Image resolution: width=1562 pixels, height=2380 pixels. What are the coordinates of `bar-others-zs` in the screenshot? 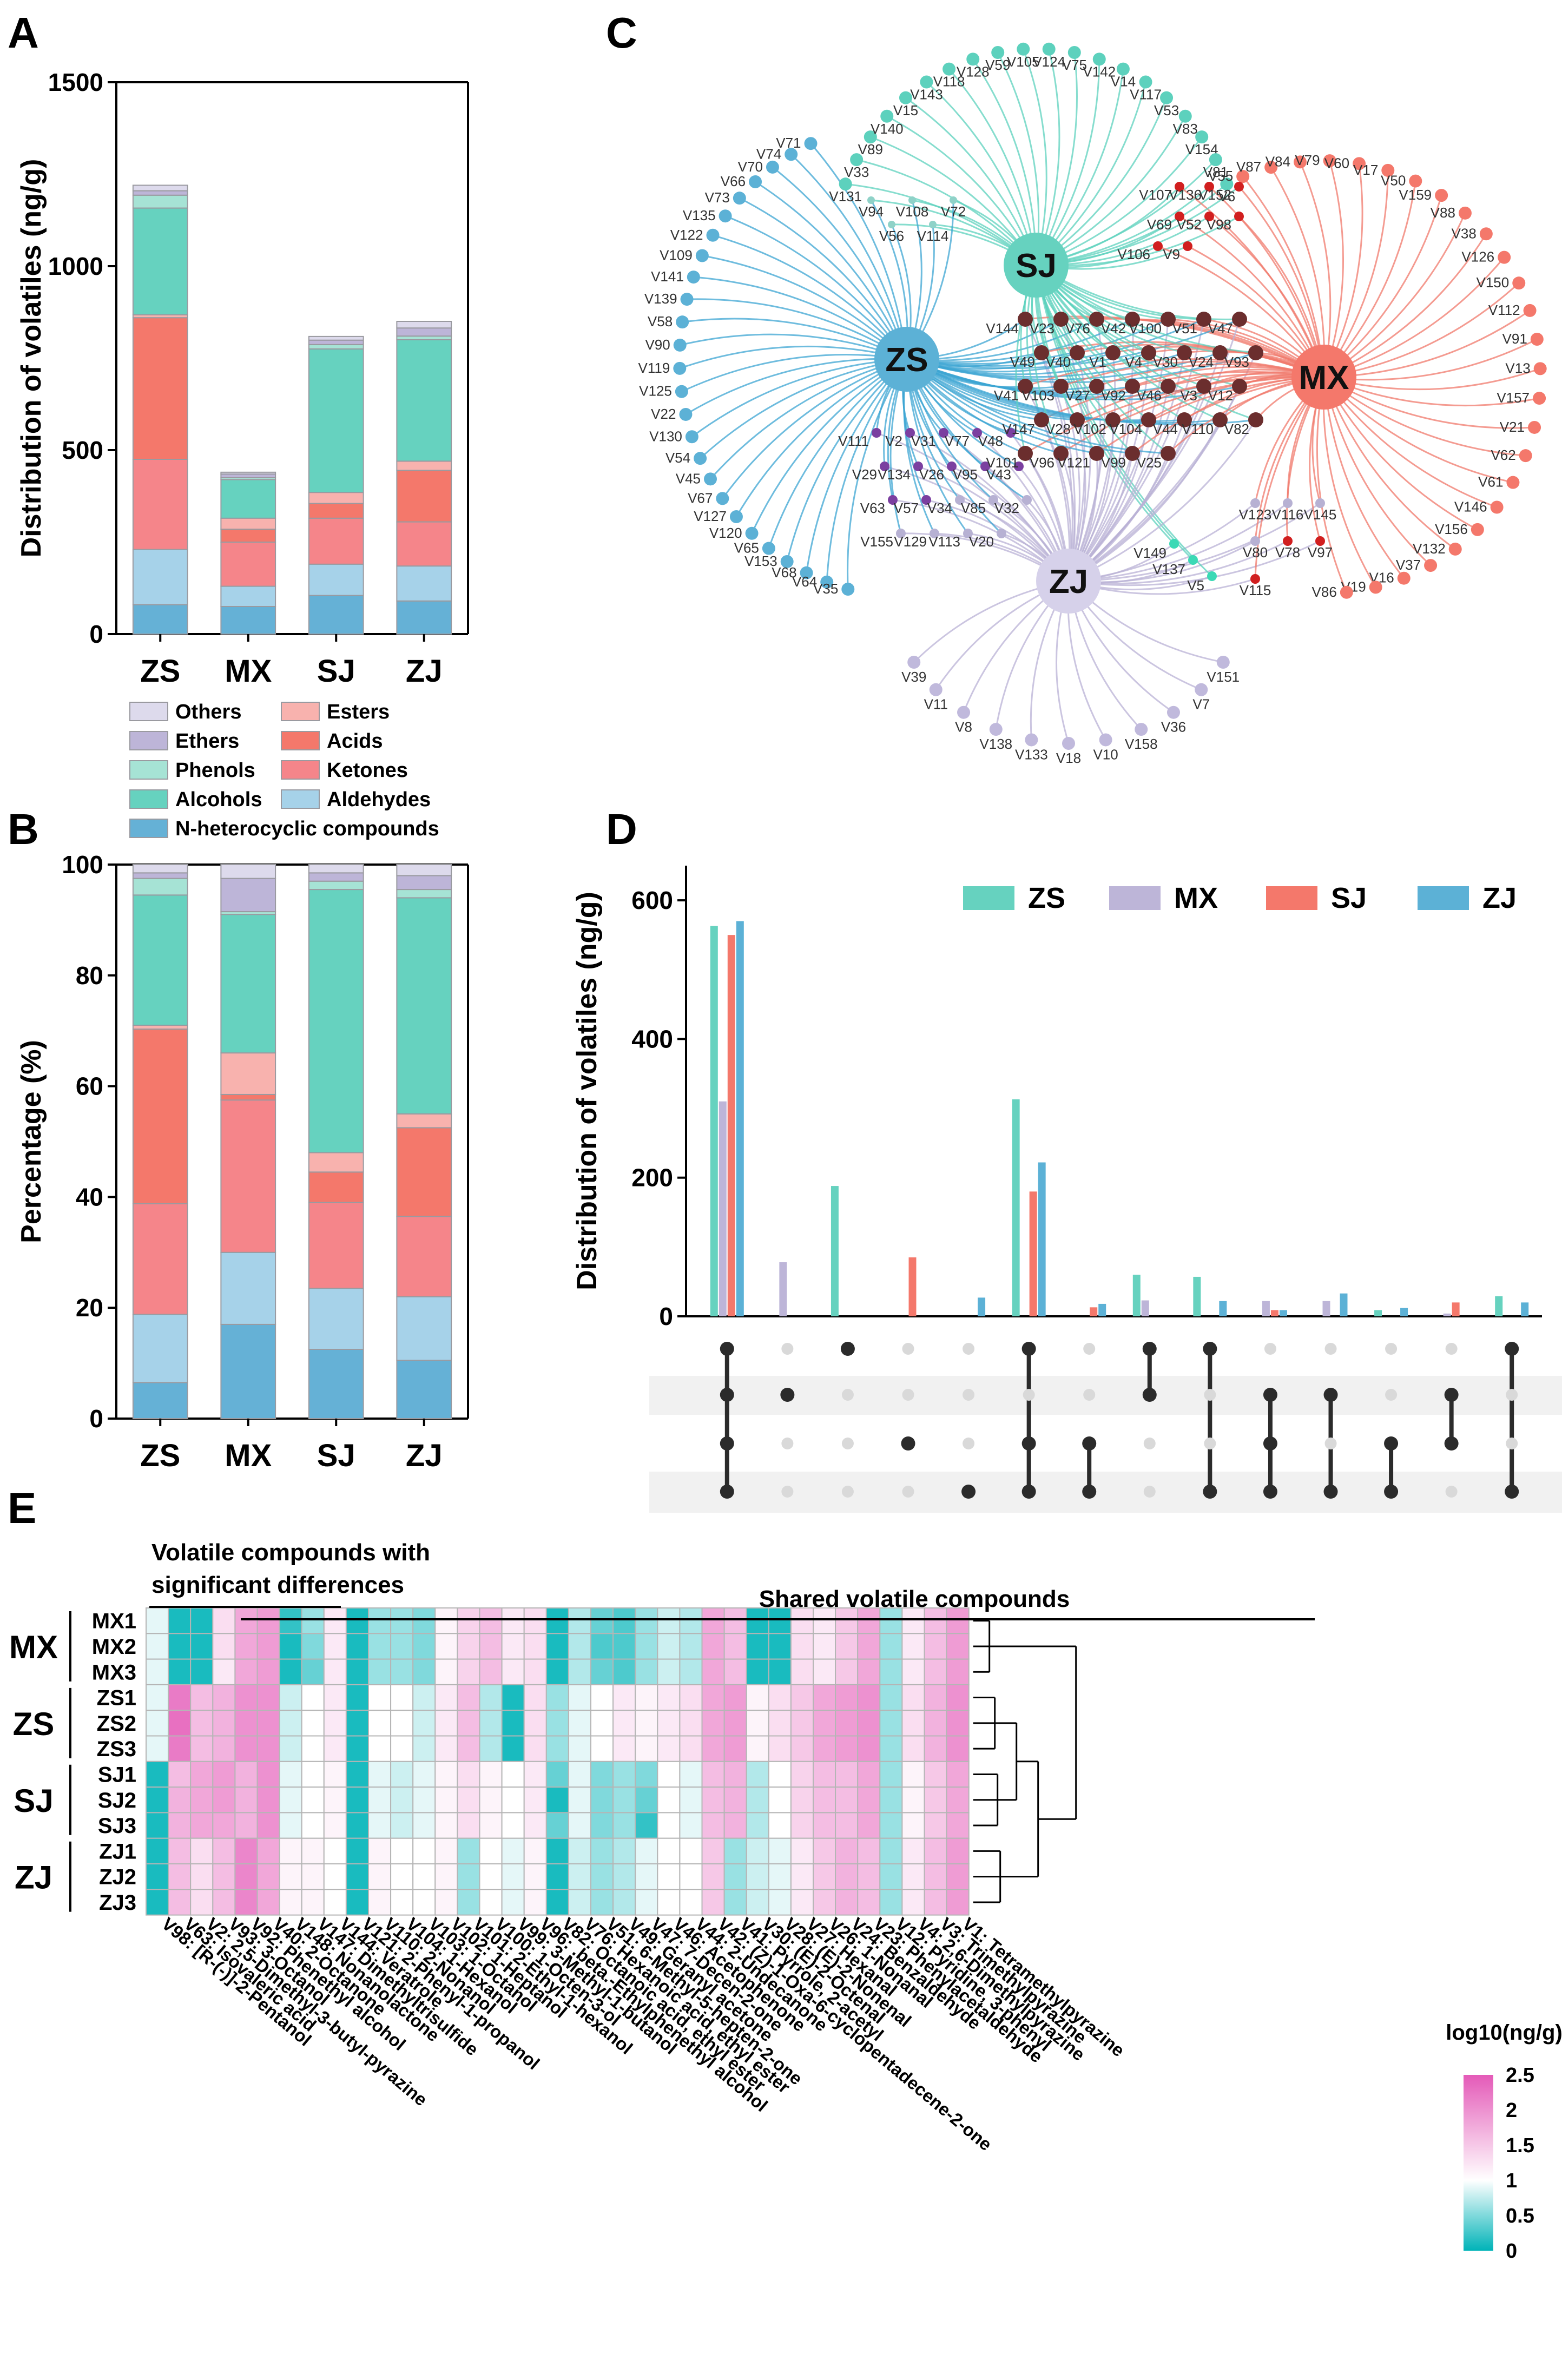 It's located at (160, 869).